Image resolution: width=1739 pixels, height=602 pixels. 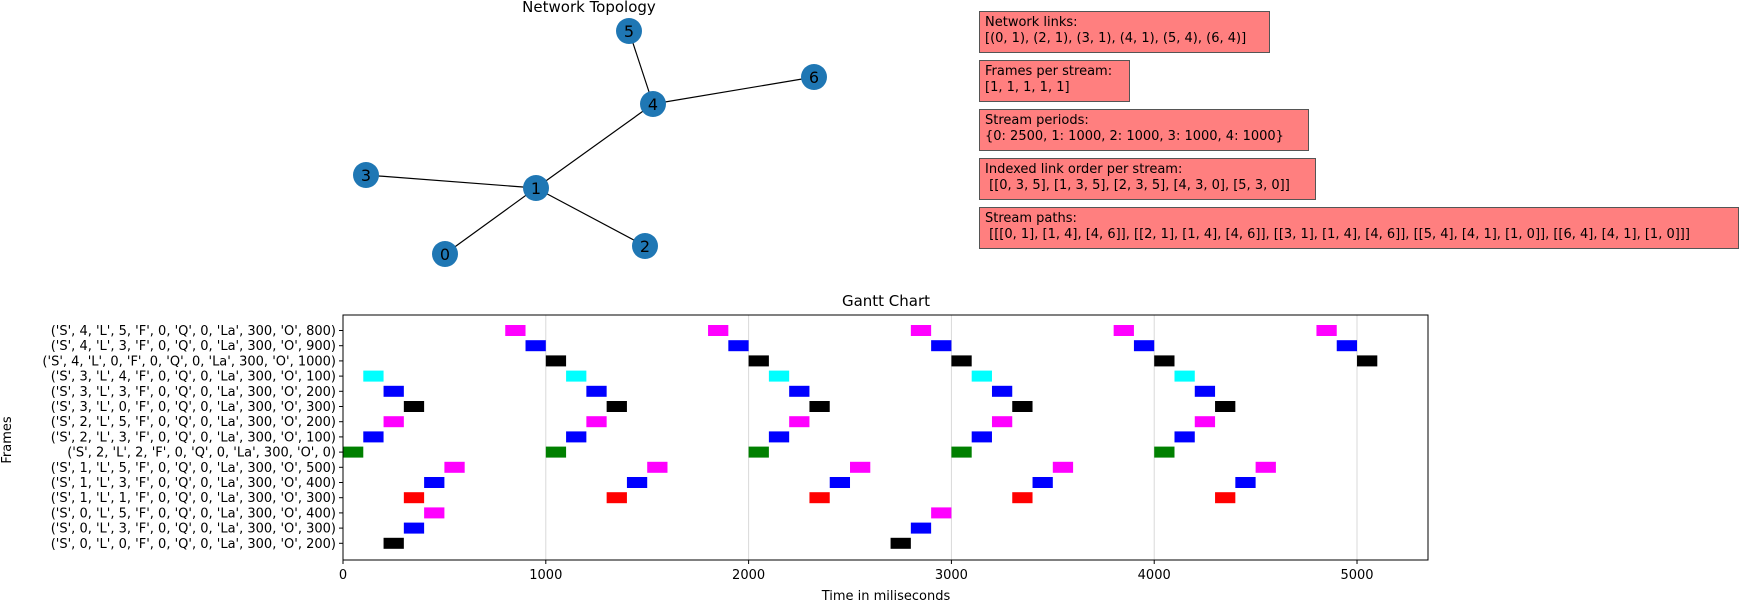 I want to click on network-node-label: 4, so click(x=653, y=104).